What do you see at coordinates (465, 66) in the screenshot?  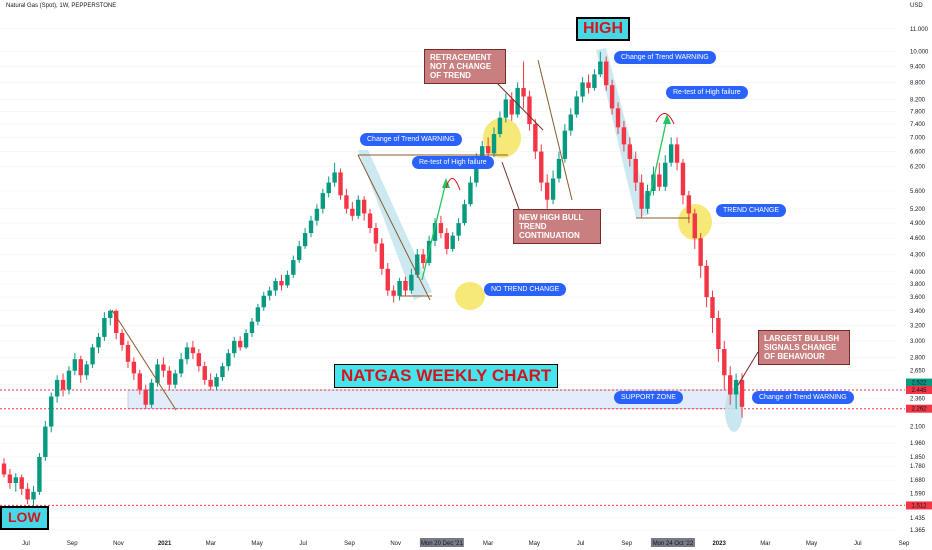 I see `box-retracement: RETRACEMENT NOT A CHANGE OF TREND` at bounding box center [465, 66].